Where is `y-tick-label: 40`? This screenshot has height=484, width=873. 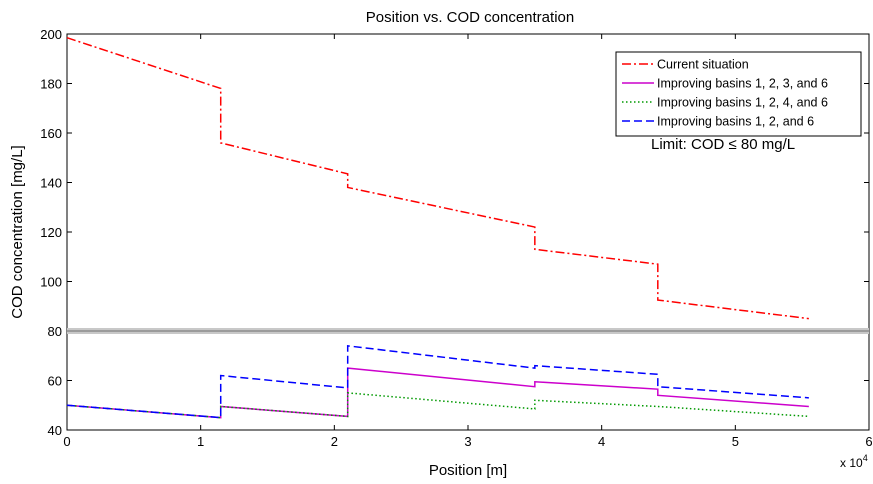 y-tick-label: 40 is located at coordinates (55, 430).